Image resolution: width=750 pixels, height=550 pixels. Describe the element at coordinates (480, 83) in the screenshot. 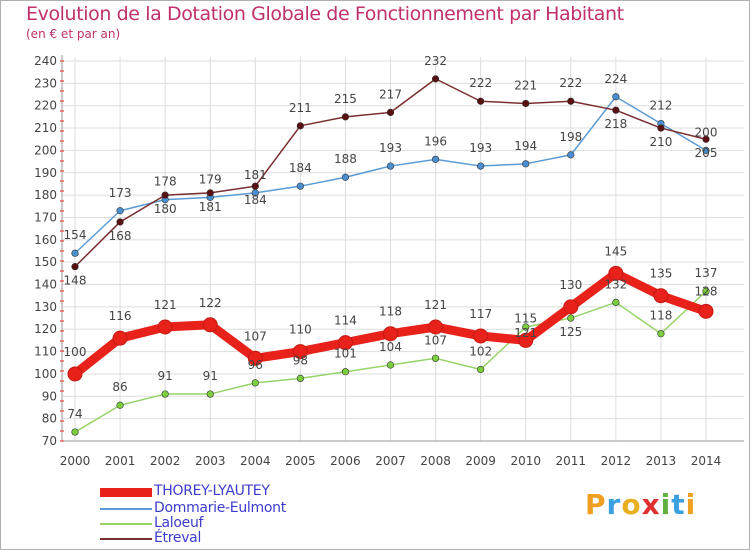

I see `data-label: 222` at that location.